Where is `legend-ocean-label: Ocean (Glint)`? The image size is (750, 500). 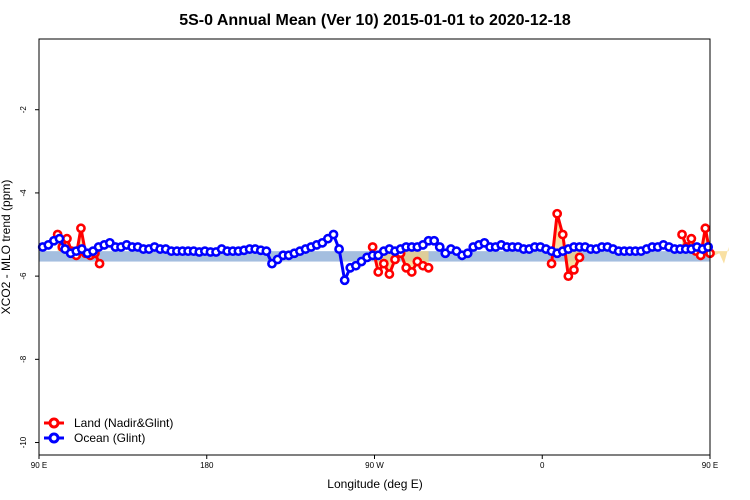 legend-ocean-label: Ocean (Glint) is located at coordinates (109, 438).